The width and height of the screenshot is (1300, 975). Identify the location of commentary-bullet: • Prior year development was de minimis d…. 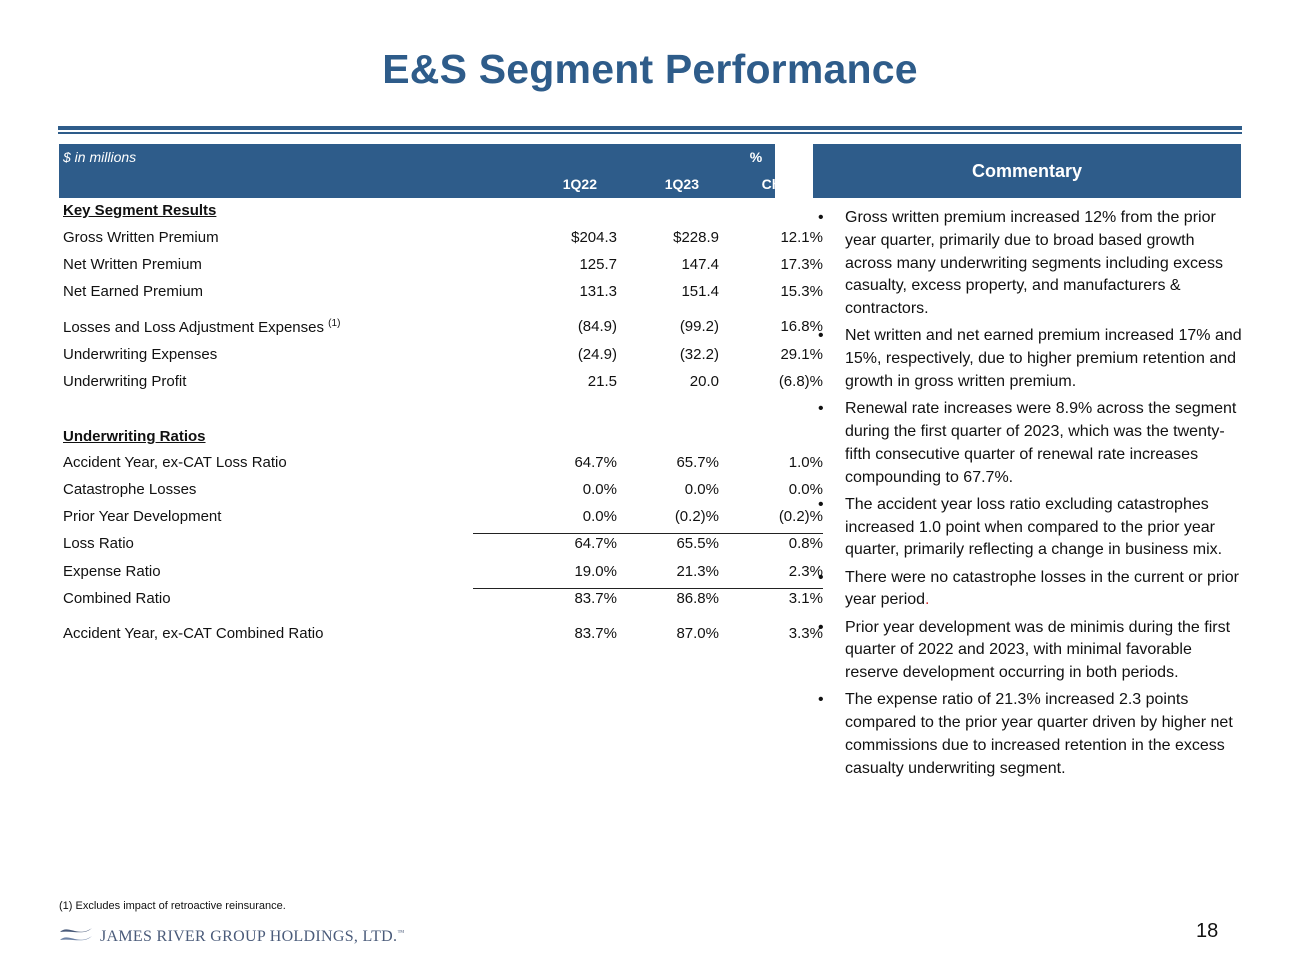
(1024, 650).